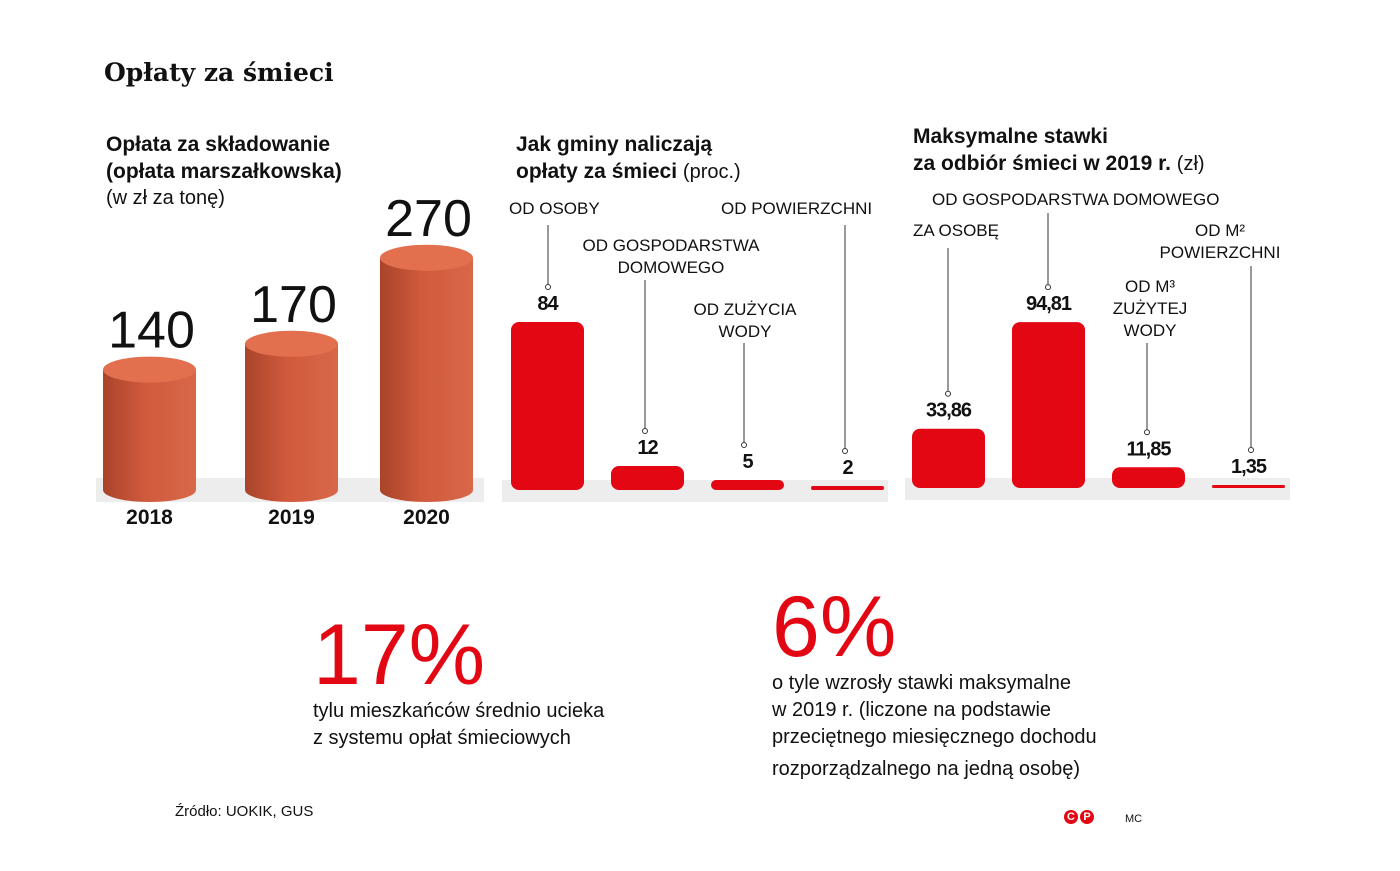 This screenshot has height=871, width=1400. Describe the element at coordinates (797, 208) in the screenshot. I see `chart2-category-label: OD POWIERZCHNI` at that location.